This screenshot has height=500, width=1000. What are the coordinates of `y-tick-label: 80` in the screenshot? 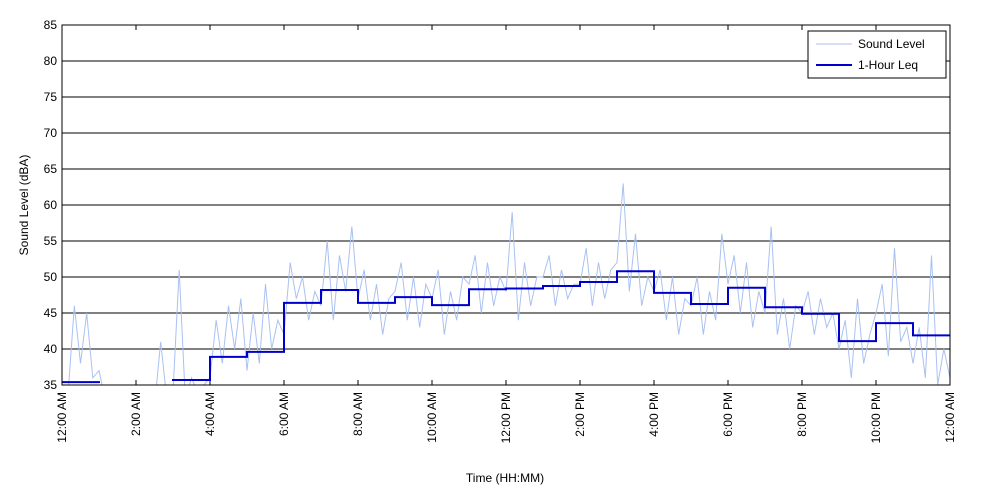 It's located at (51, 61).